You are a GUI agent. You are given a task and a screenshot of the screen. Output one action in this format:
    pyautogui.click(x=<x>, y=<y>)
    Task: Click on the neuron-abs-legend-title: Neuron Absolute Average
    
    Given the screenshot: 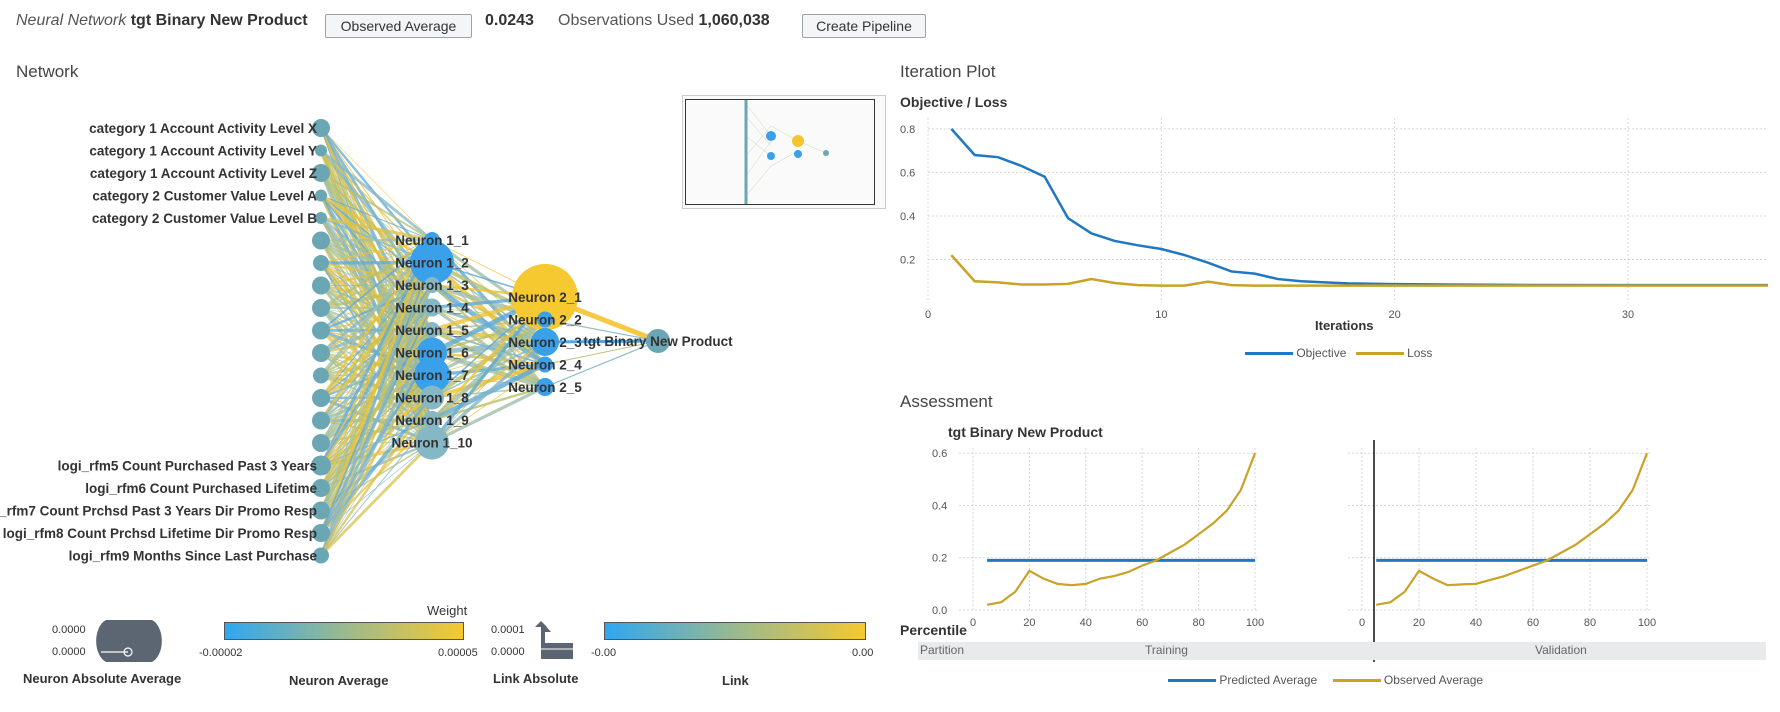 What is the action you would take?
    pyautogui.click(x=102, y=678)
    